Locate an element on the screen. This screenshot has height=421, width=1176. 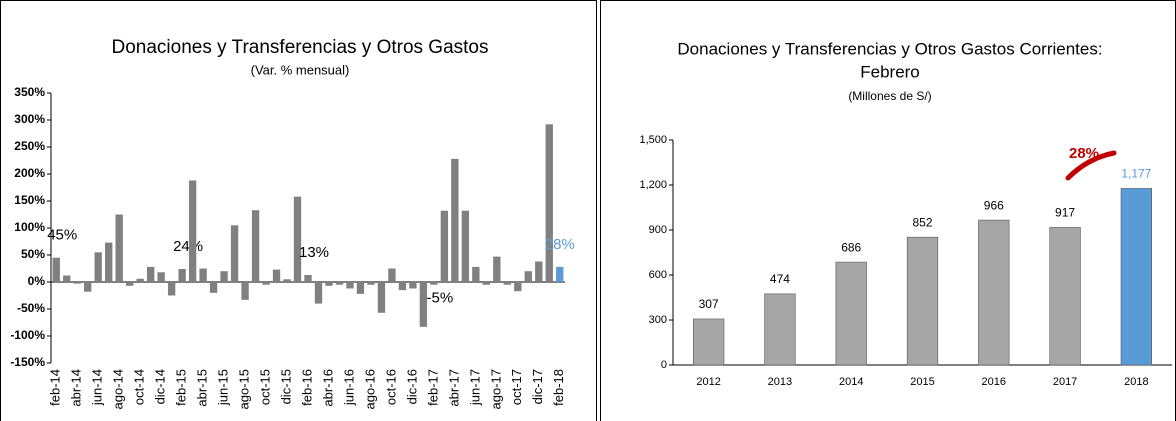
chart-subtitle: (Millones de S/) is located at coordinates (889, 96).